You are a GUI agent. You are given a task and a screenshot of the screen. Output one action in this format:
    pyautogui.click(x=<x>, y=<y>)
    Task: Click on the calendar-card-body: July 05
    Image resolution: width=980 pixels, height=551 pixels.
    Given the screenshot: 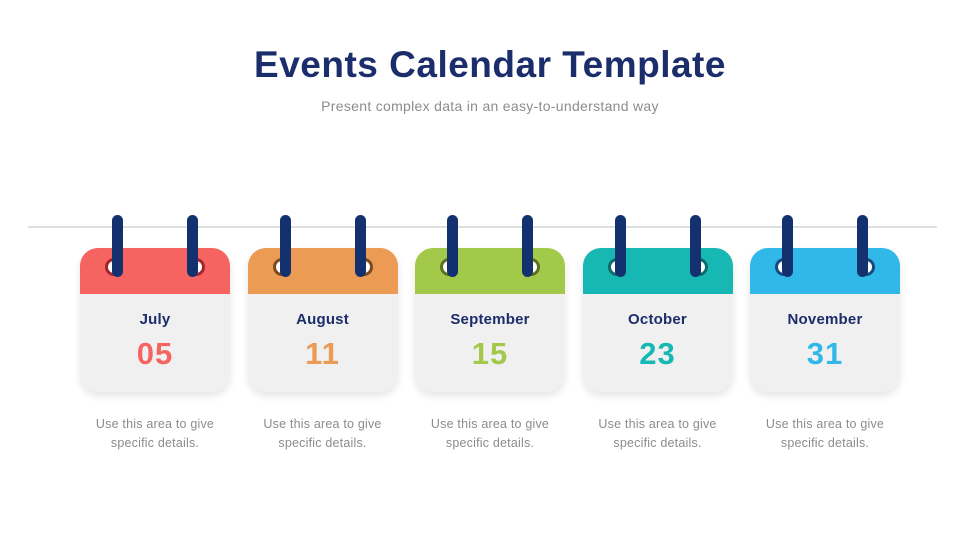 What is the action you would take?
    pyautogui.click(x=155, y=333)
    